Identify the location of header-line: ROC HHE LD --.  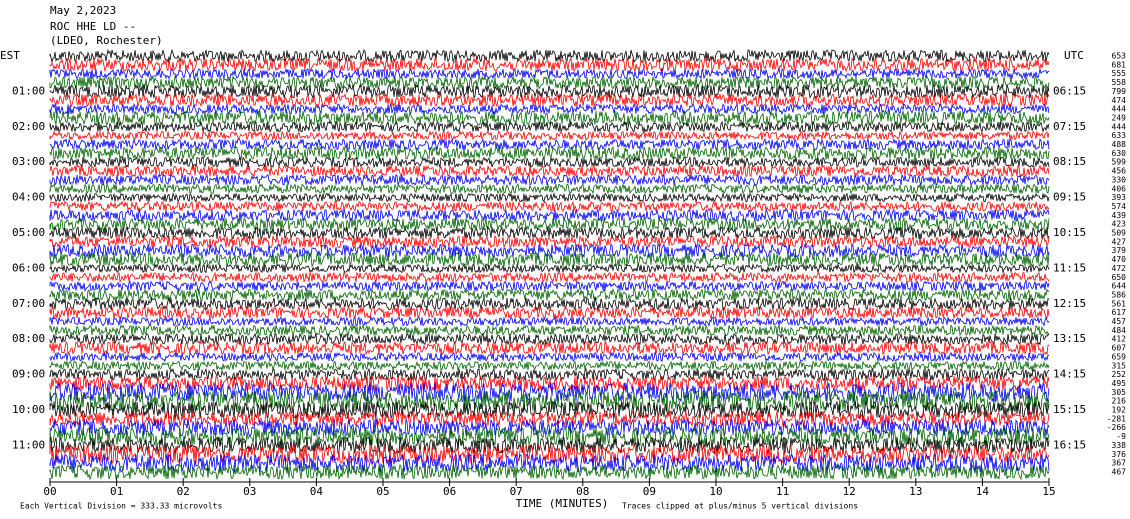
(93, 26).